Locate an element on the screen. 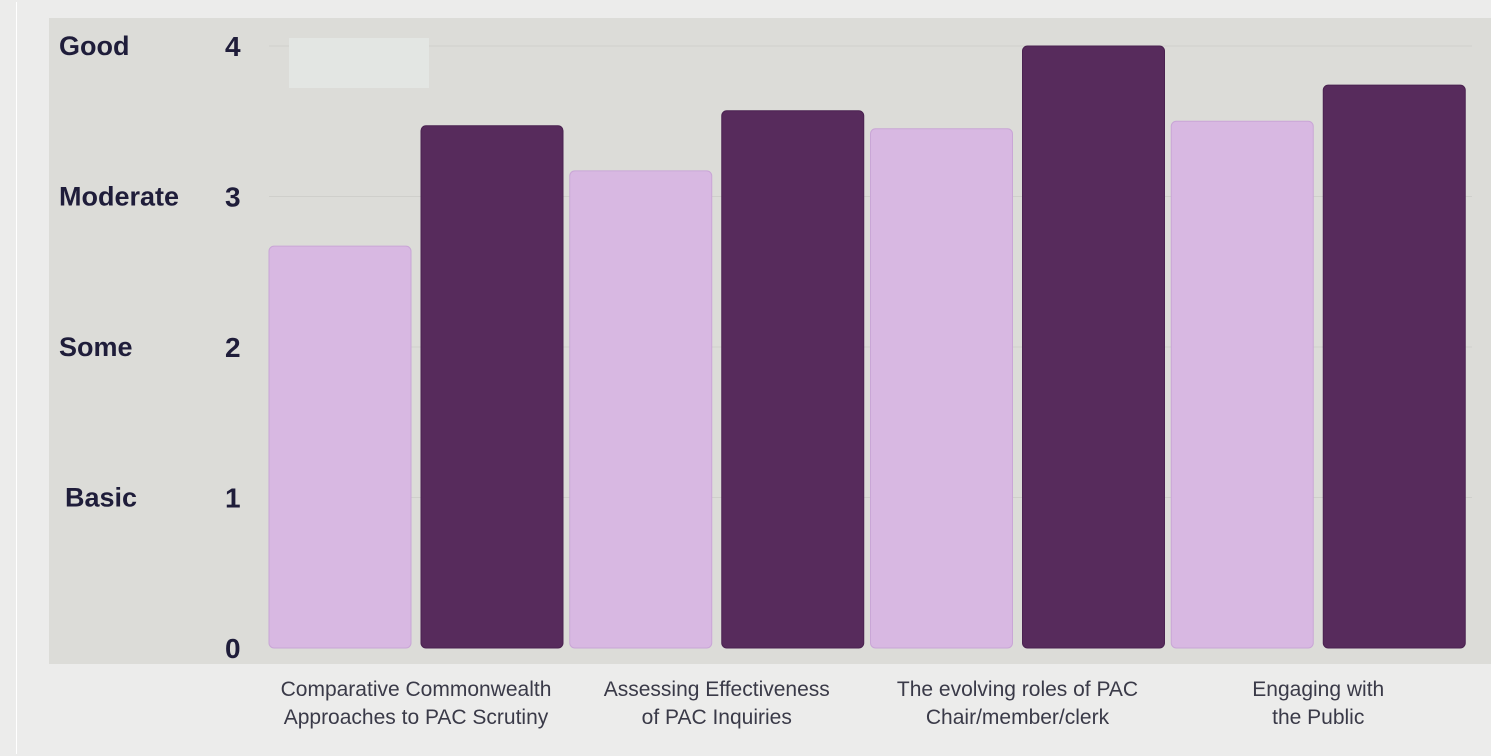 This screenshot has width=1491, height=756. category-label: Engaging with the Public is located at coordinates (1318, 703).